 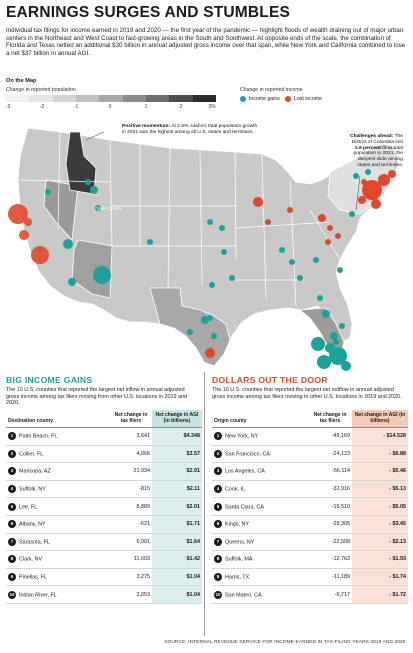 I want to click on filers-cell: 4,066, so click(x=131, y=454).